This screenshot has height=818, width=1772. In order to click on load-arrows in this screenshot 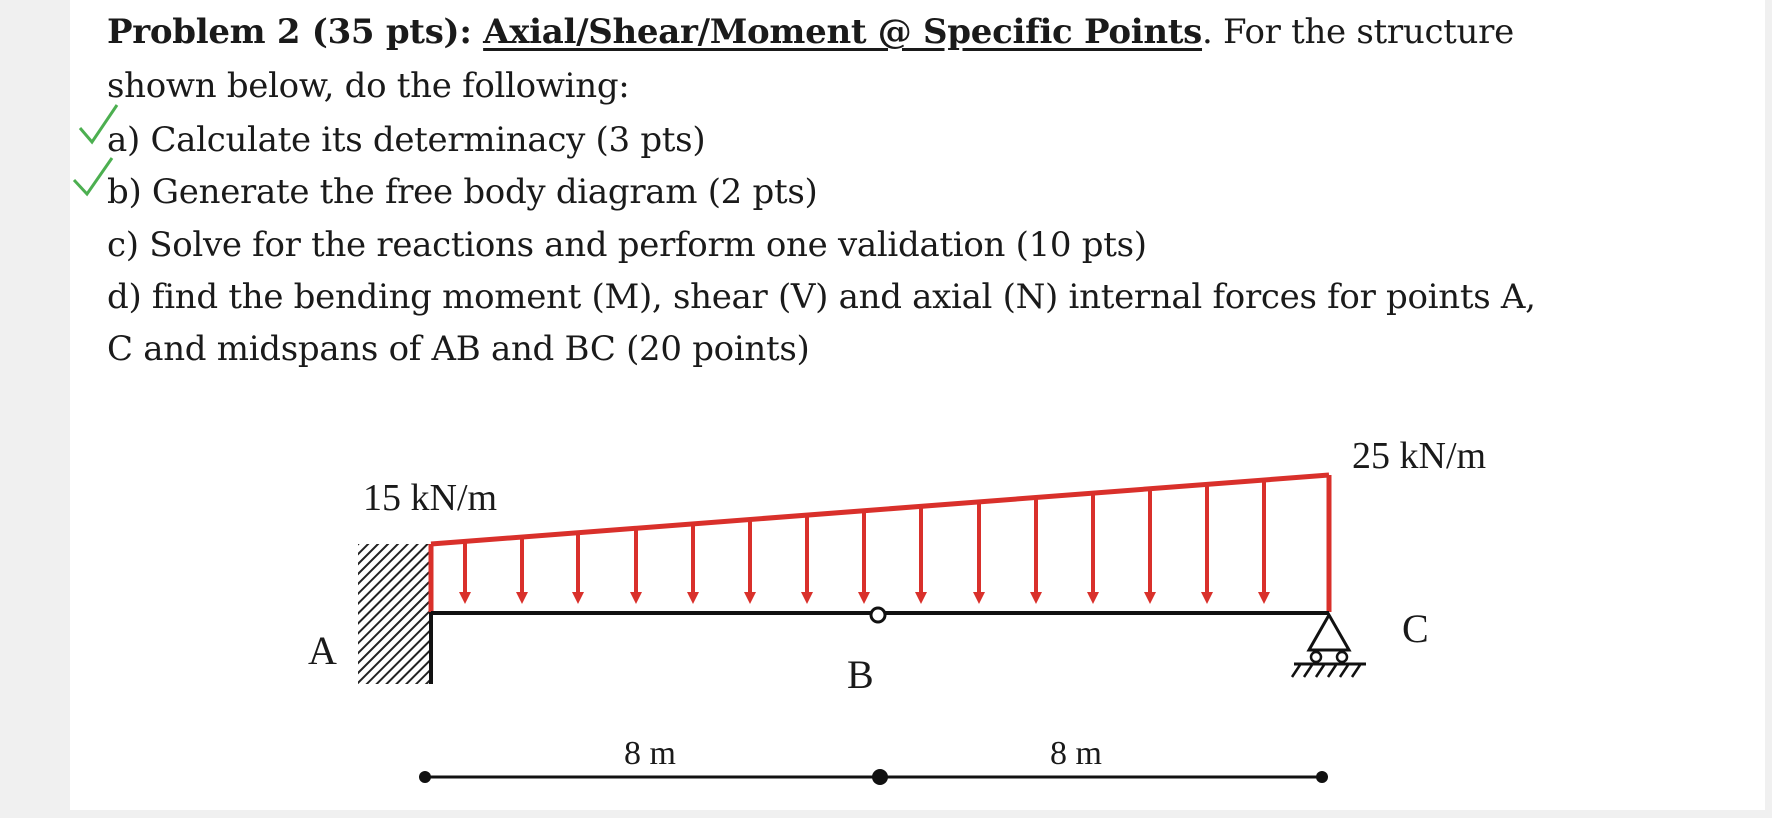, I will do `click(864, 541)`.